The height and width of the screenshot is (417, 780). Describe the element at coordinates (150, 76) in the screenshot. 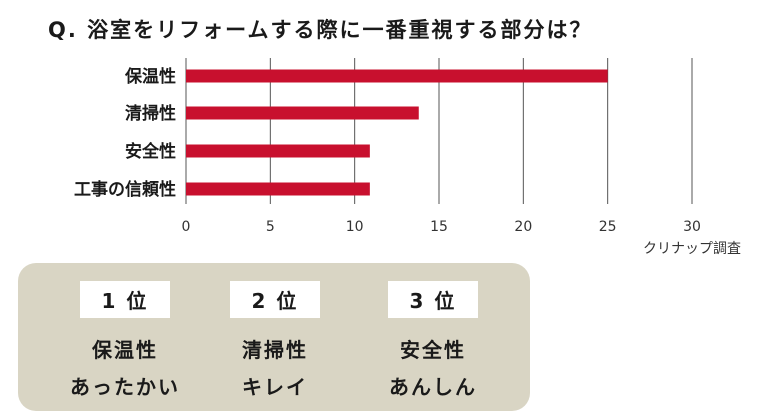

I see `category-label: 保温性` at that location.